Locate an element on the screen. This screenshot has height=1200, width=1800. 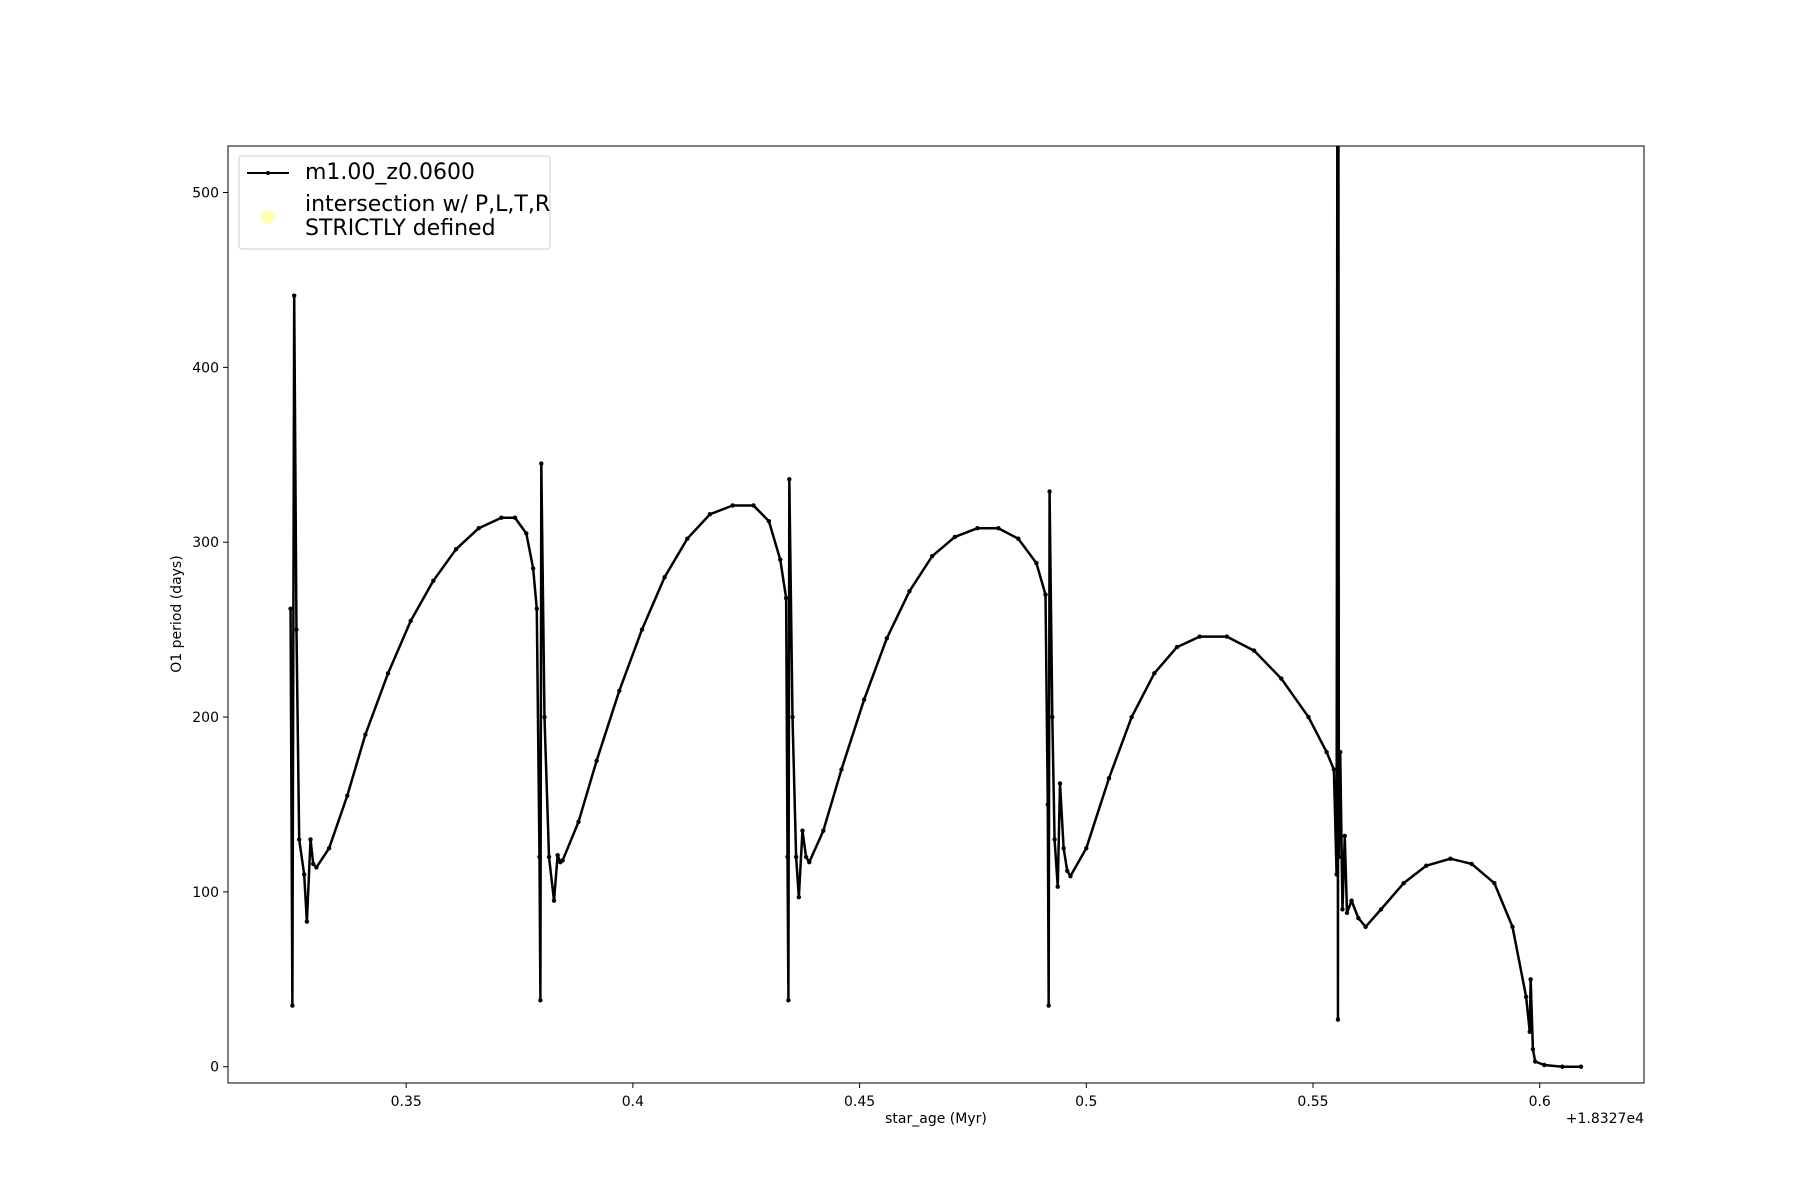
x-tick-label: 0.45 is located at coordinates (859, 1102).